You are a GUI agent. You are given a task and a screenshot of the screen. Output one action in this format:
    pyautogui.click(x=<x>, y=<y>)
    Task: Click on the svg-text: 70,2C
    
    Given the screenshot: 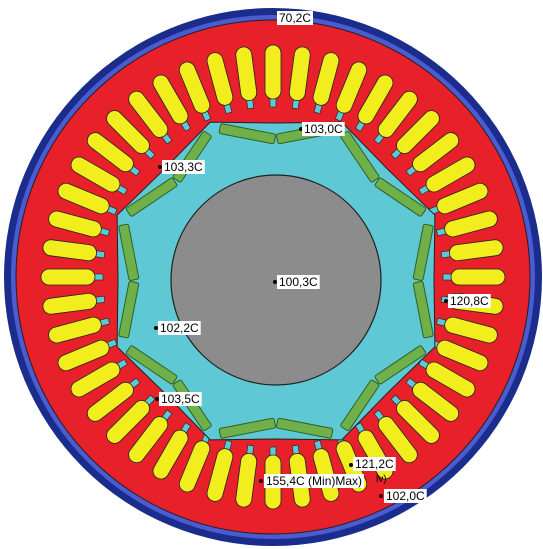 What is the action you would take?
    pyautogui.click(x=295, y=18)
    